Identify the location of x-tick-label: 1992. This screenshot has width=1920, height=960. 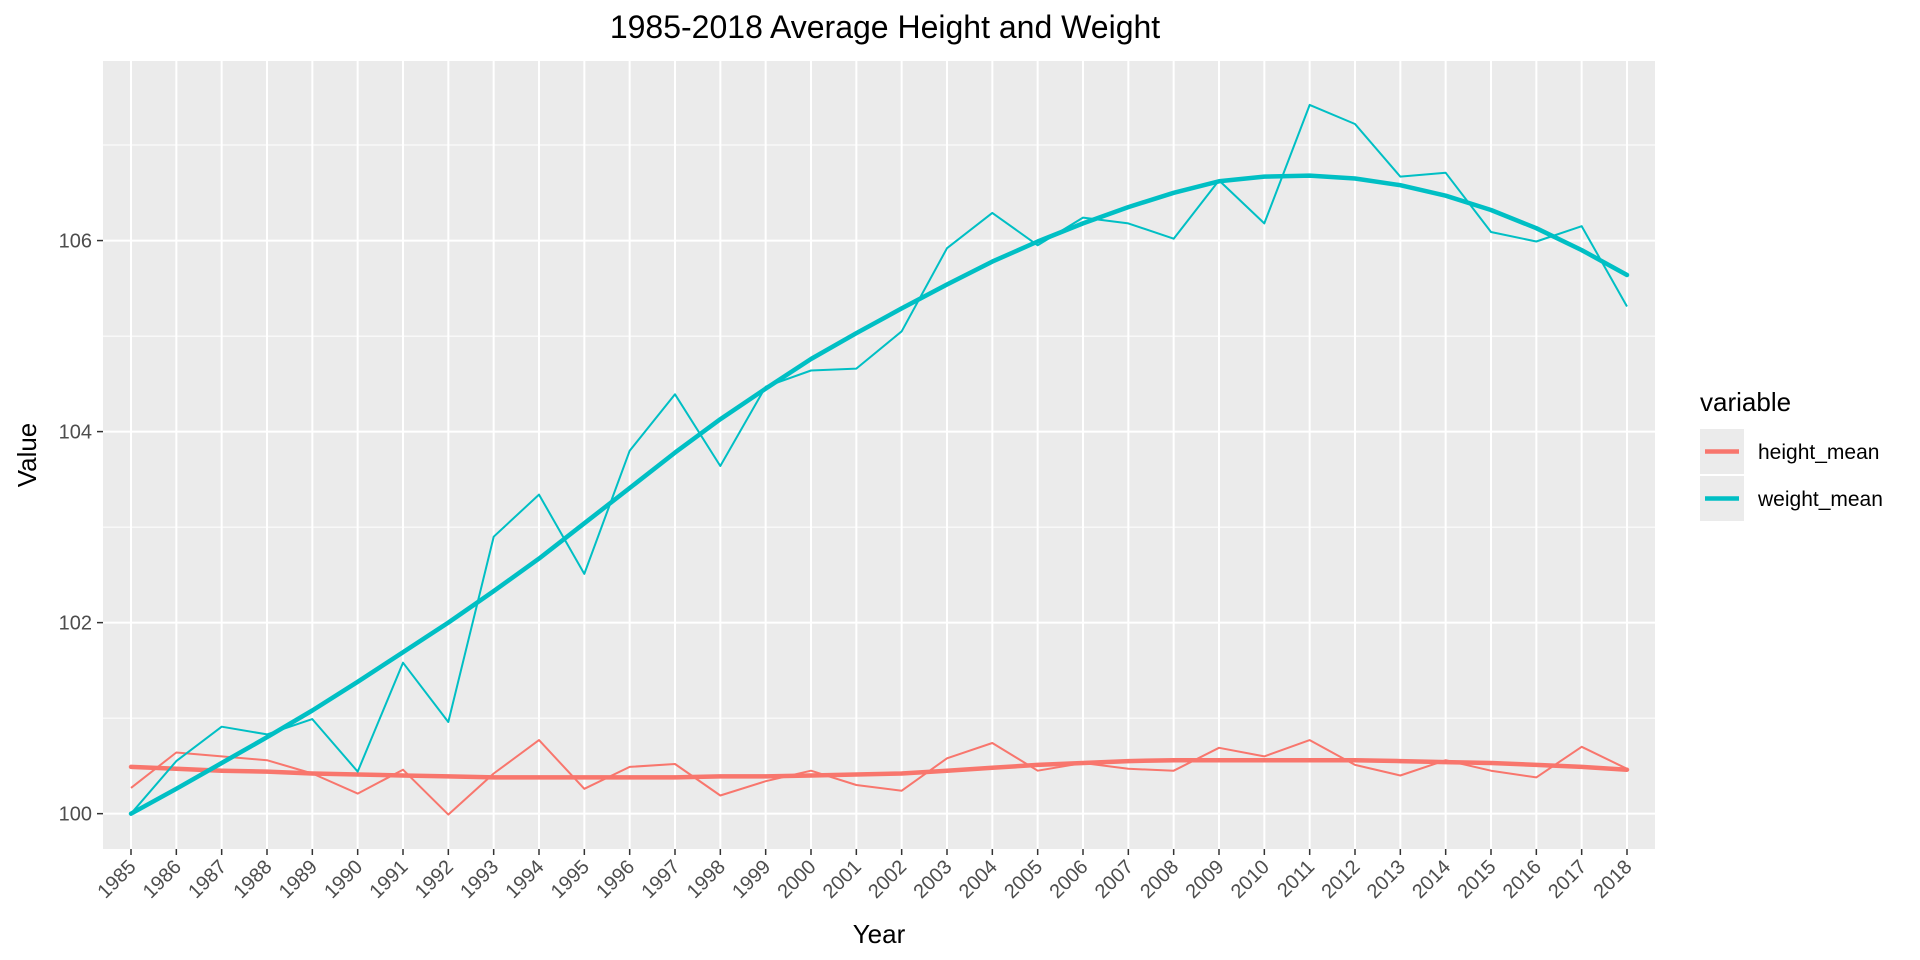
(434, 879).